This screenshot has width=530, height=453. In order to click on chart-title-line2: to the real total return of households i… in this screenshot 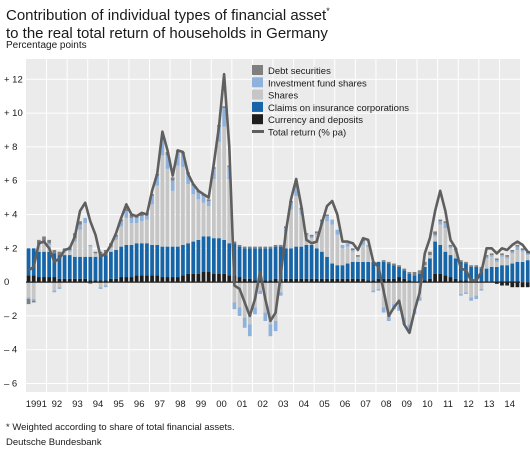, I will do `click(167, 33)`.